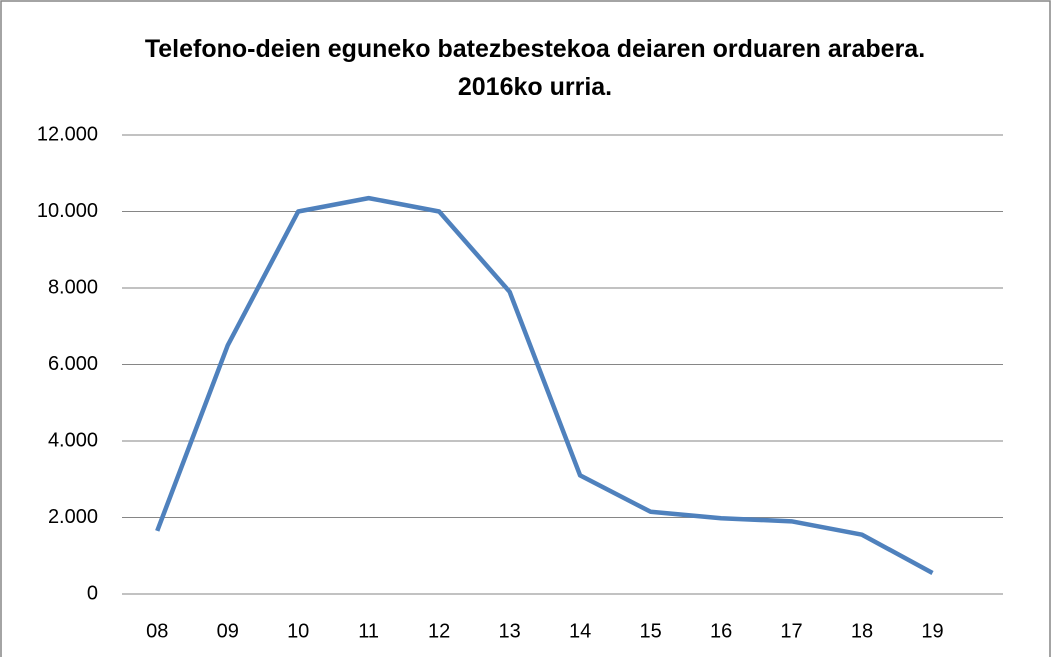  What do you see at coordinates (862, 631) in the screenshot?
I see `x-tick-label: 18` at bounding box center [862, 631].